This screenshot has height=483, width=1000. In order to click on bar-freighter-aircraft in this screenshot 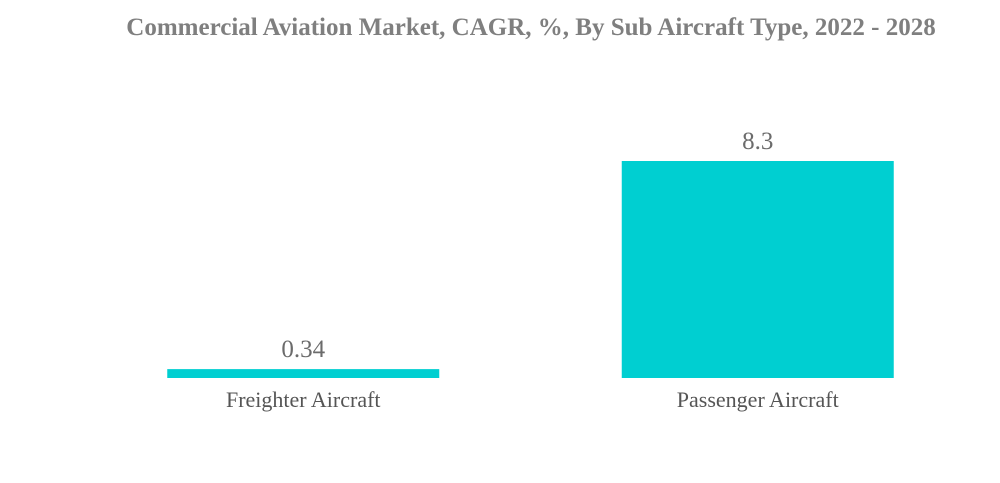, I will do `click(303, 373)`.